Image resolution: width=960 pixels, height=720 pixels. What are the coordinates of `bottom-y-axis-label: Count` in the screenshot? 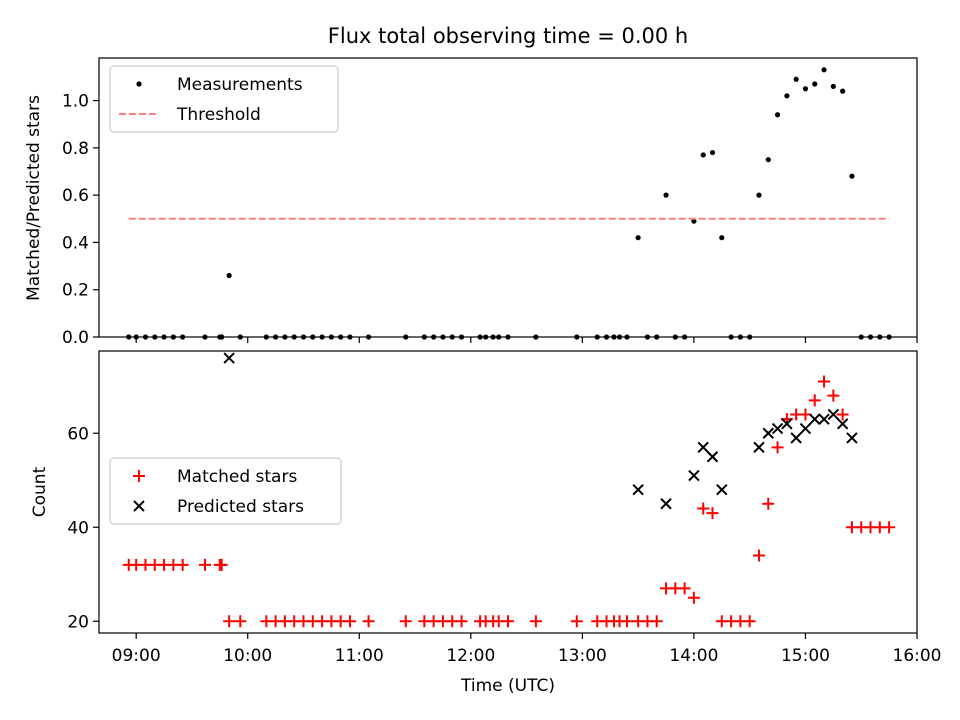 It's located at (40, 491).